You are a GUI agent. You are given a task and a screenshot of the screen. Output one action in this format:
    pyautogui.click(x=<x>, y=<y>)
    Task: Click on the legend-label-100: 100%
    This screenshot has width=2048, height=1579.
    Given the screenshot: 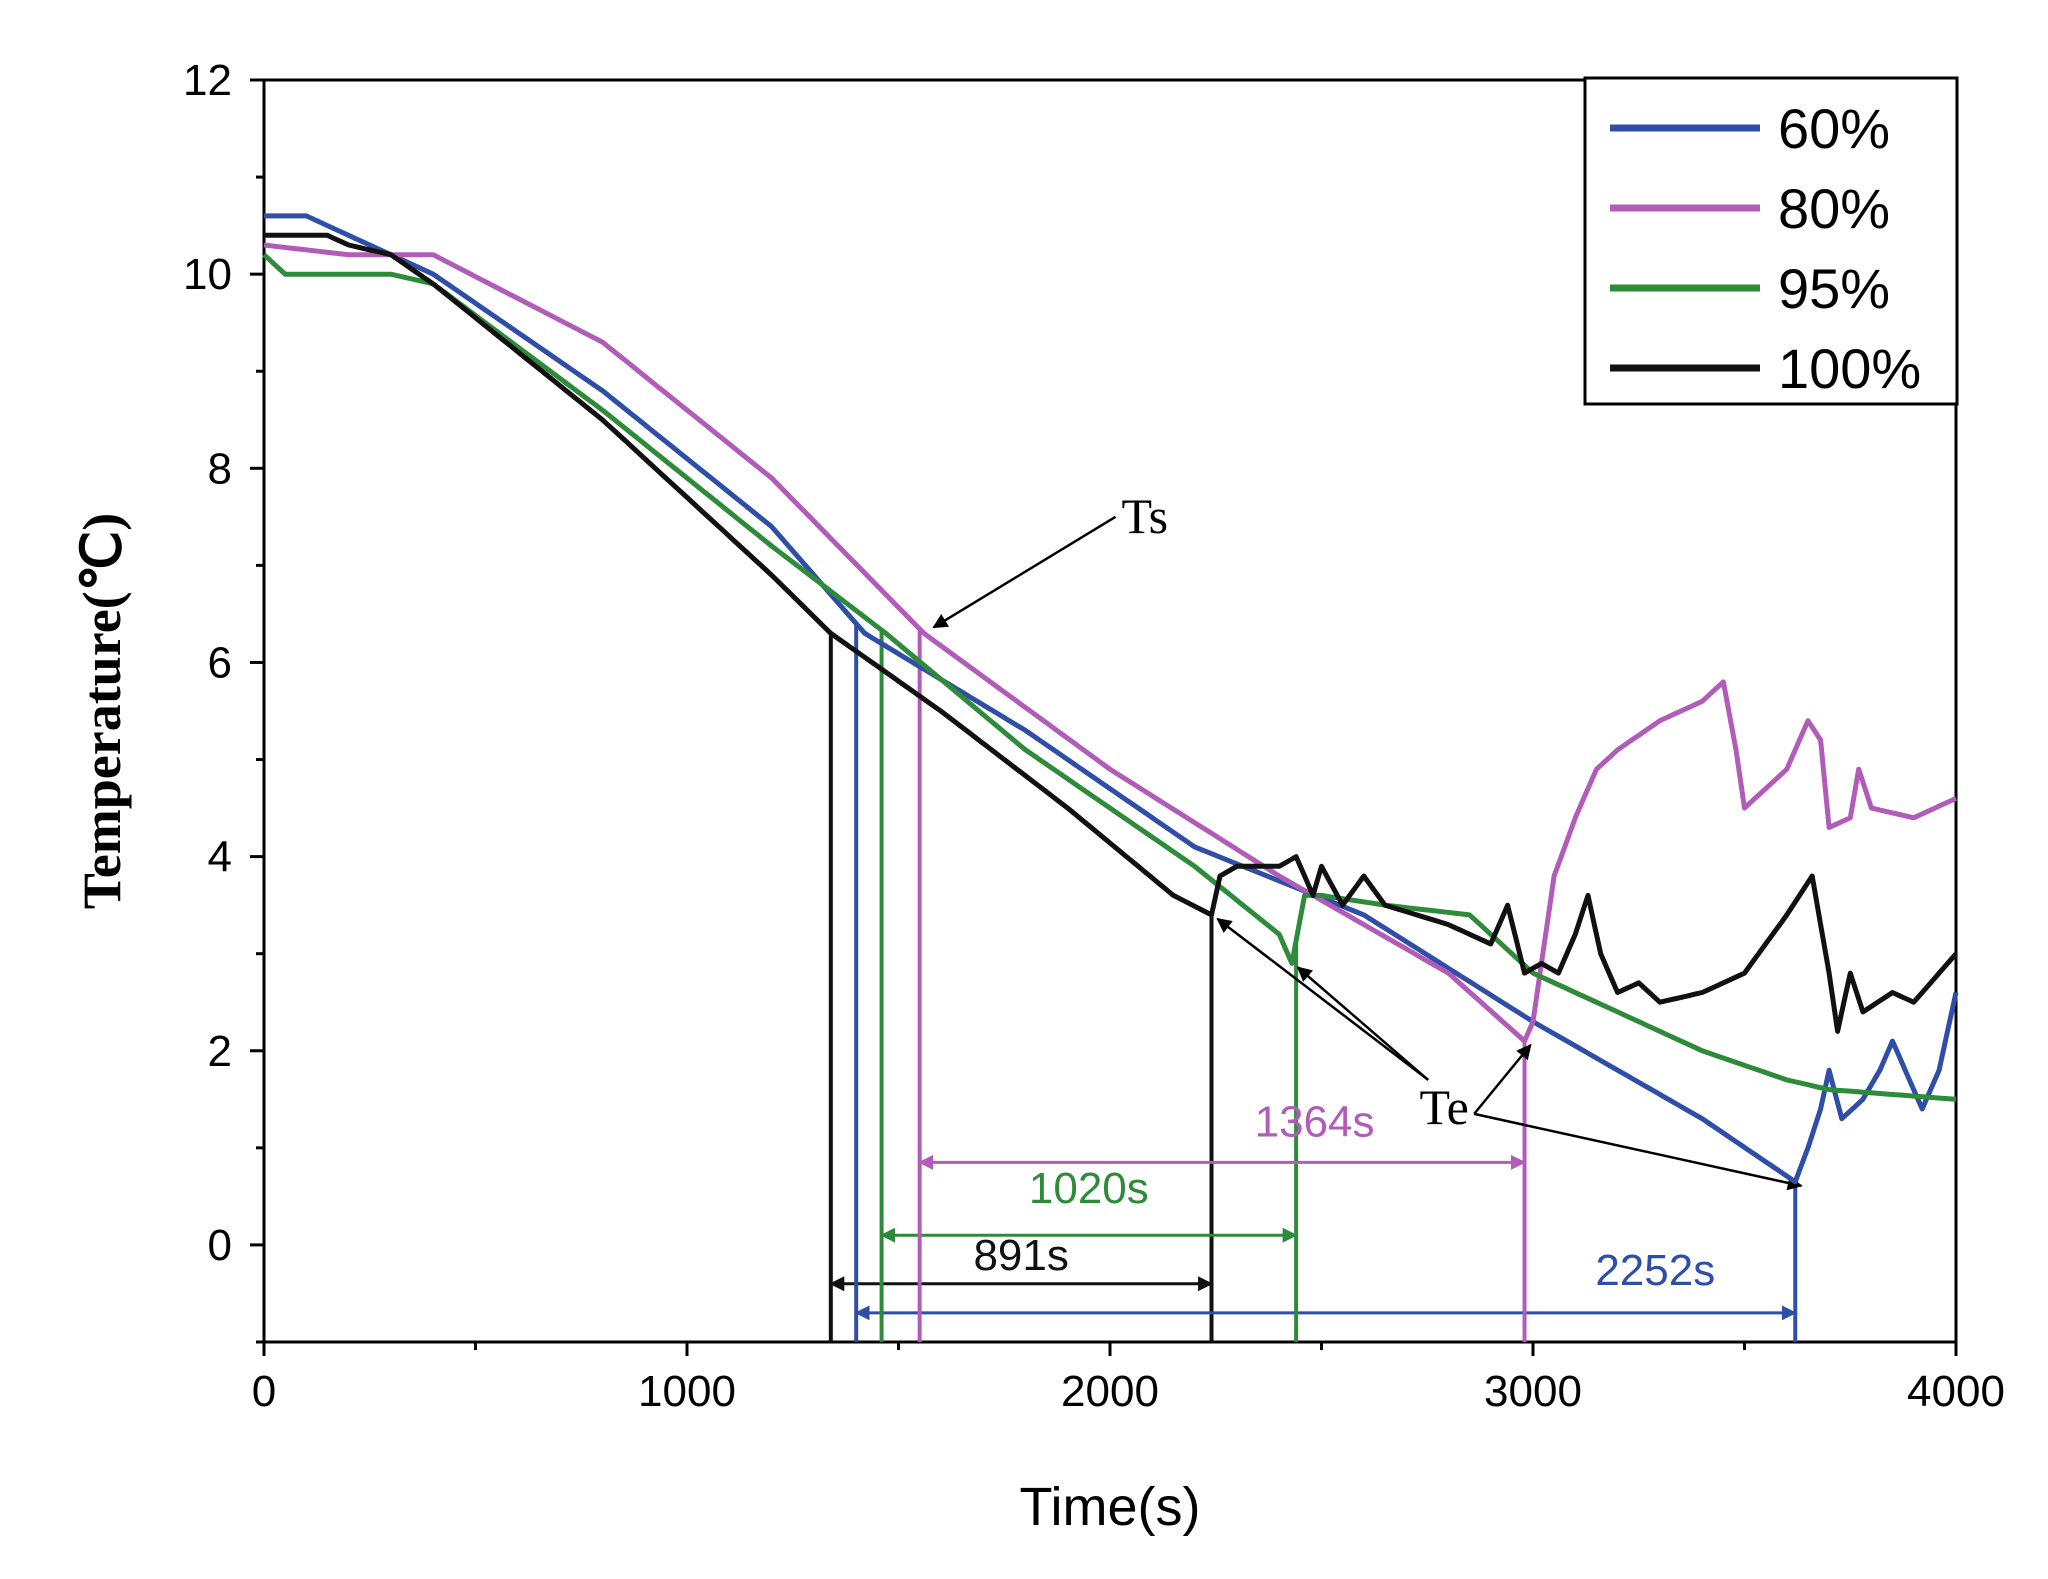 What is the action you would take?
    pyautogui.click(x=1849, y=368)
    